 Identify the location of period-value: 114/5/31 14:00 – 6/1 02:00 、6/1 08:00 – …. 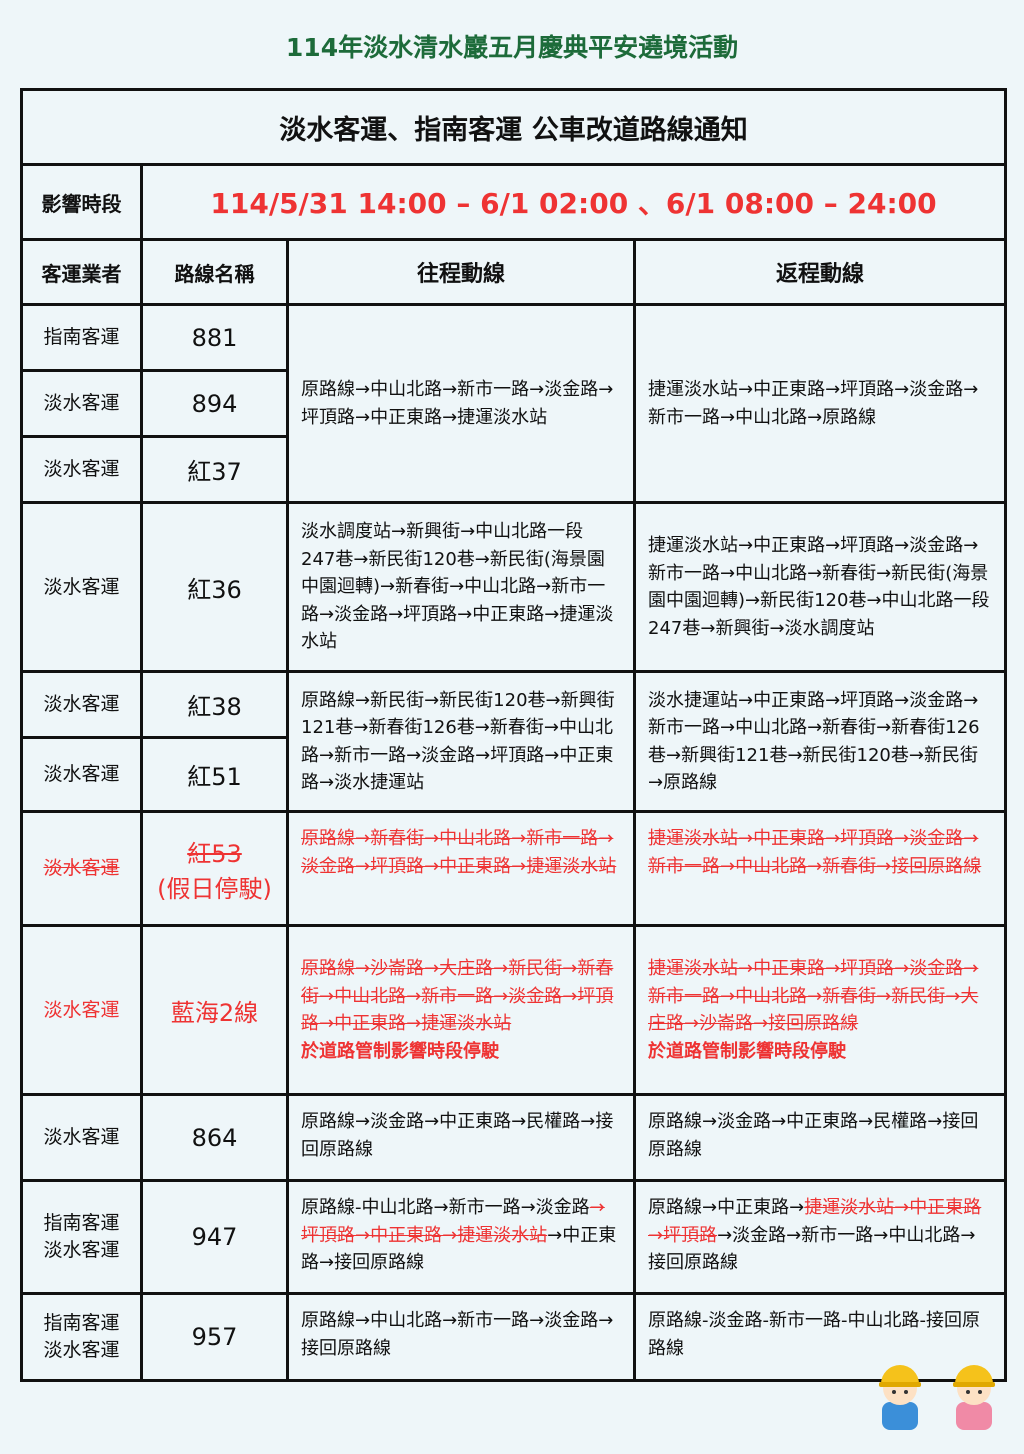
(573, 202).